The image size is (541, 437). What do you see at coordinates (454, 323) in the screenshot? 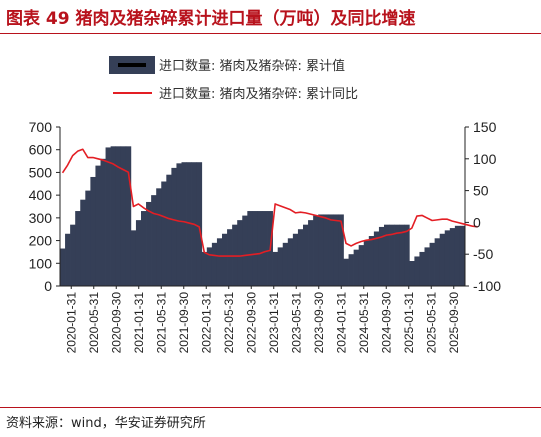
I see `x-tick-label: 2025-09-30` at bounding box center [454, 323].